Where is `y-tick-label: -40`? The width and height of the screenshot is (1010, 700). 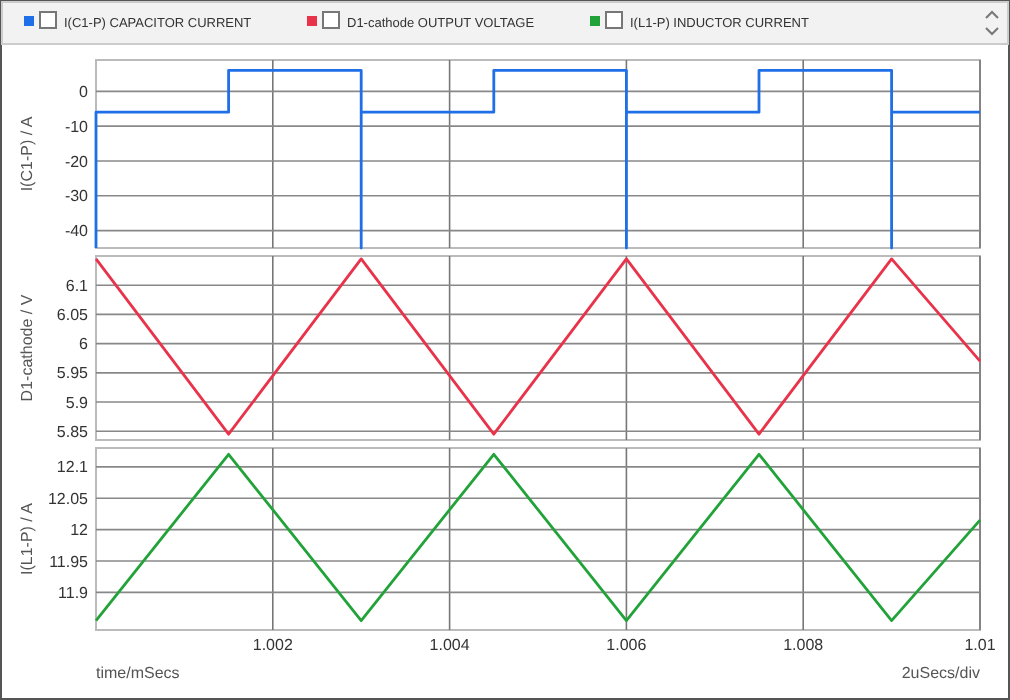 y-tick-label: -40 is located at coordinates (77, 231).